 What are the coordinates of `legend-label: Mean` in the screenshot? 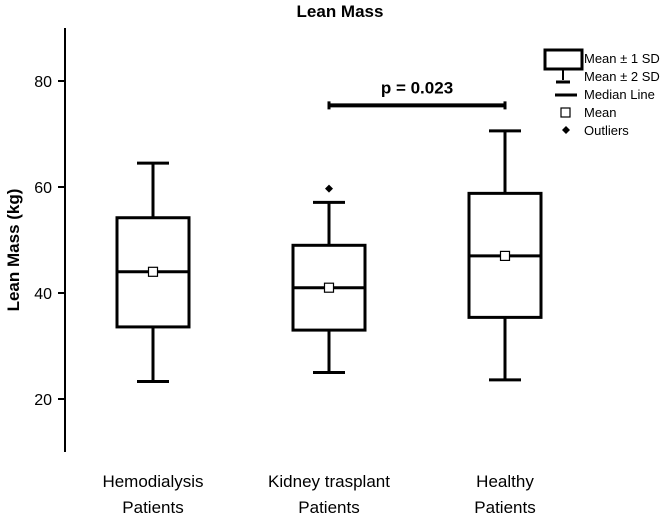 It's located at (600, 112).